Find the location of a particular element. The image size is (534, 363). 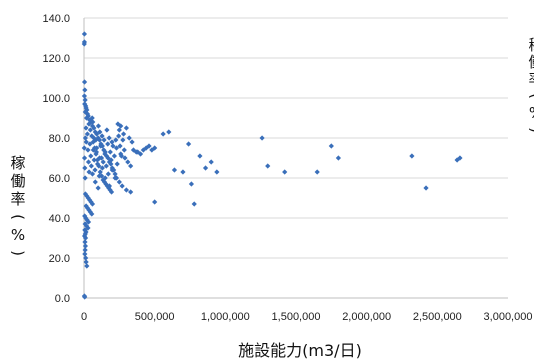

x-tick-label: 1,500,000 is located at coordinates (296, 317).